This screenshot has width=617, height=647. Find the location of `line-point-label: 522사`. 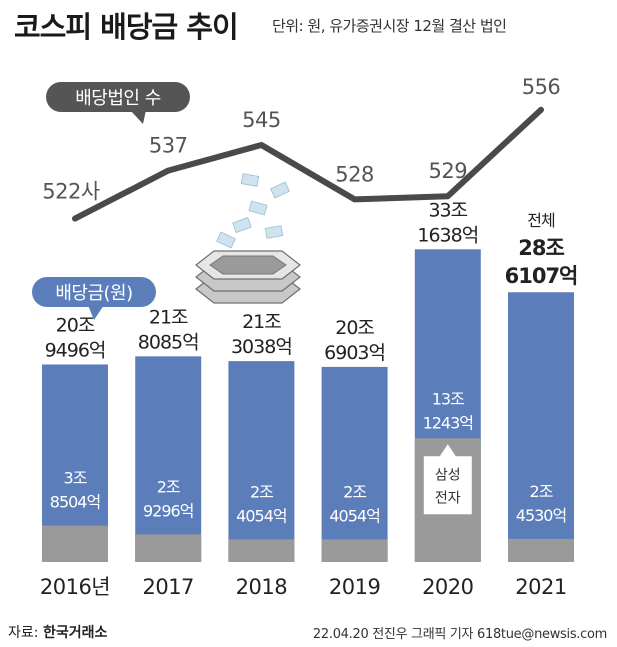

line-point-label: 522사 is located at coordinates (71, 192).